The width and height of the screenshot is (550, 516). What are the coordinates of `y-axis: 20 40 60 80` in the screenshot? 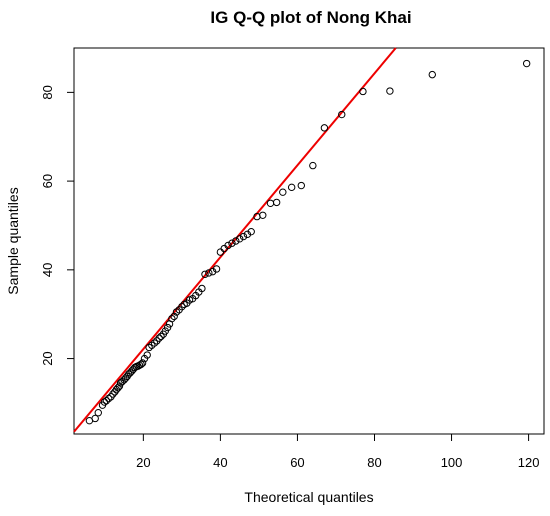 It's located at (57, 225).